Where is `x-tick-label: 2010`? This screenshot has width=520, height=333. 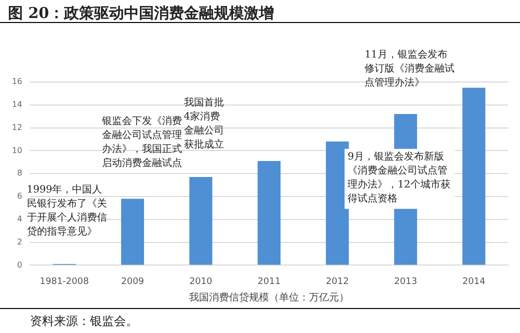
x-tick-label: 2010 is located at coordinates (201, 281).